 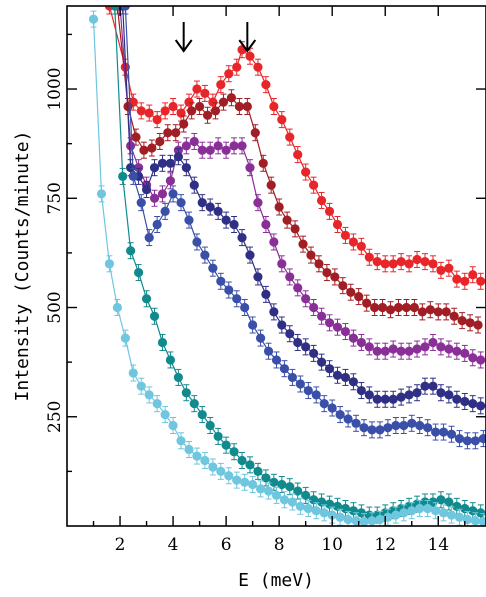 I want to click on x-tick-label: 10, so click(x=332, y=545).